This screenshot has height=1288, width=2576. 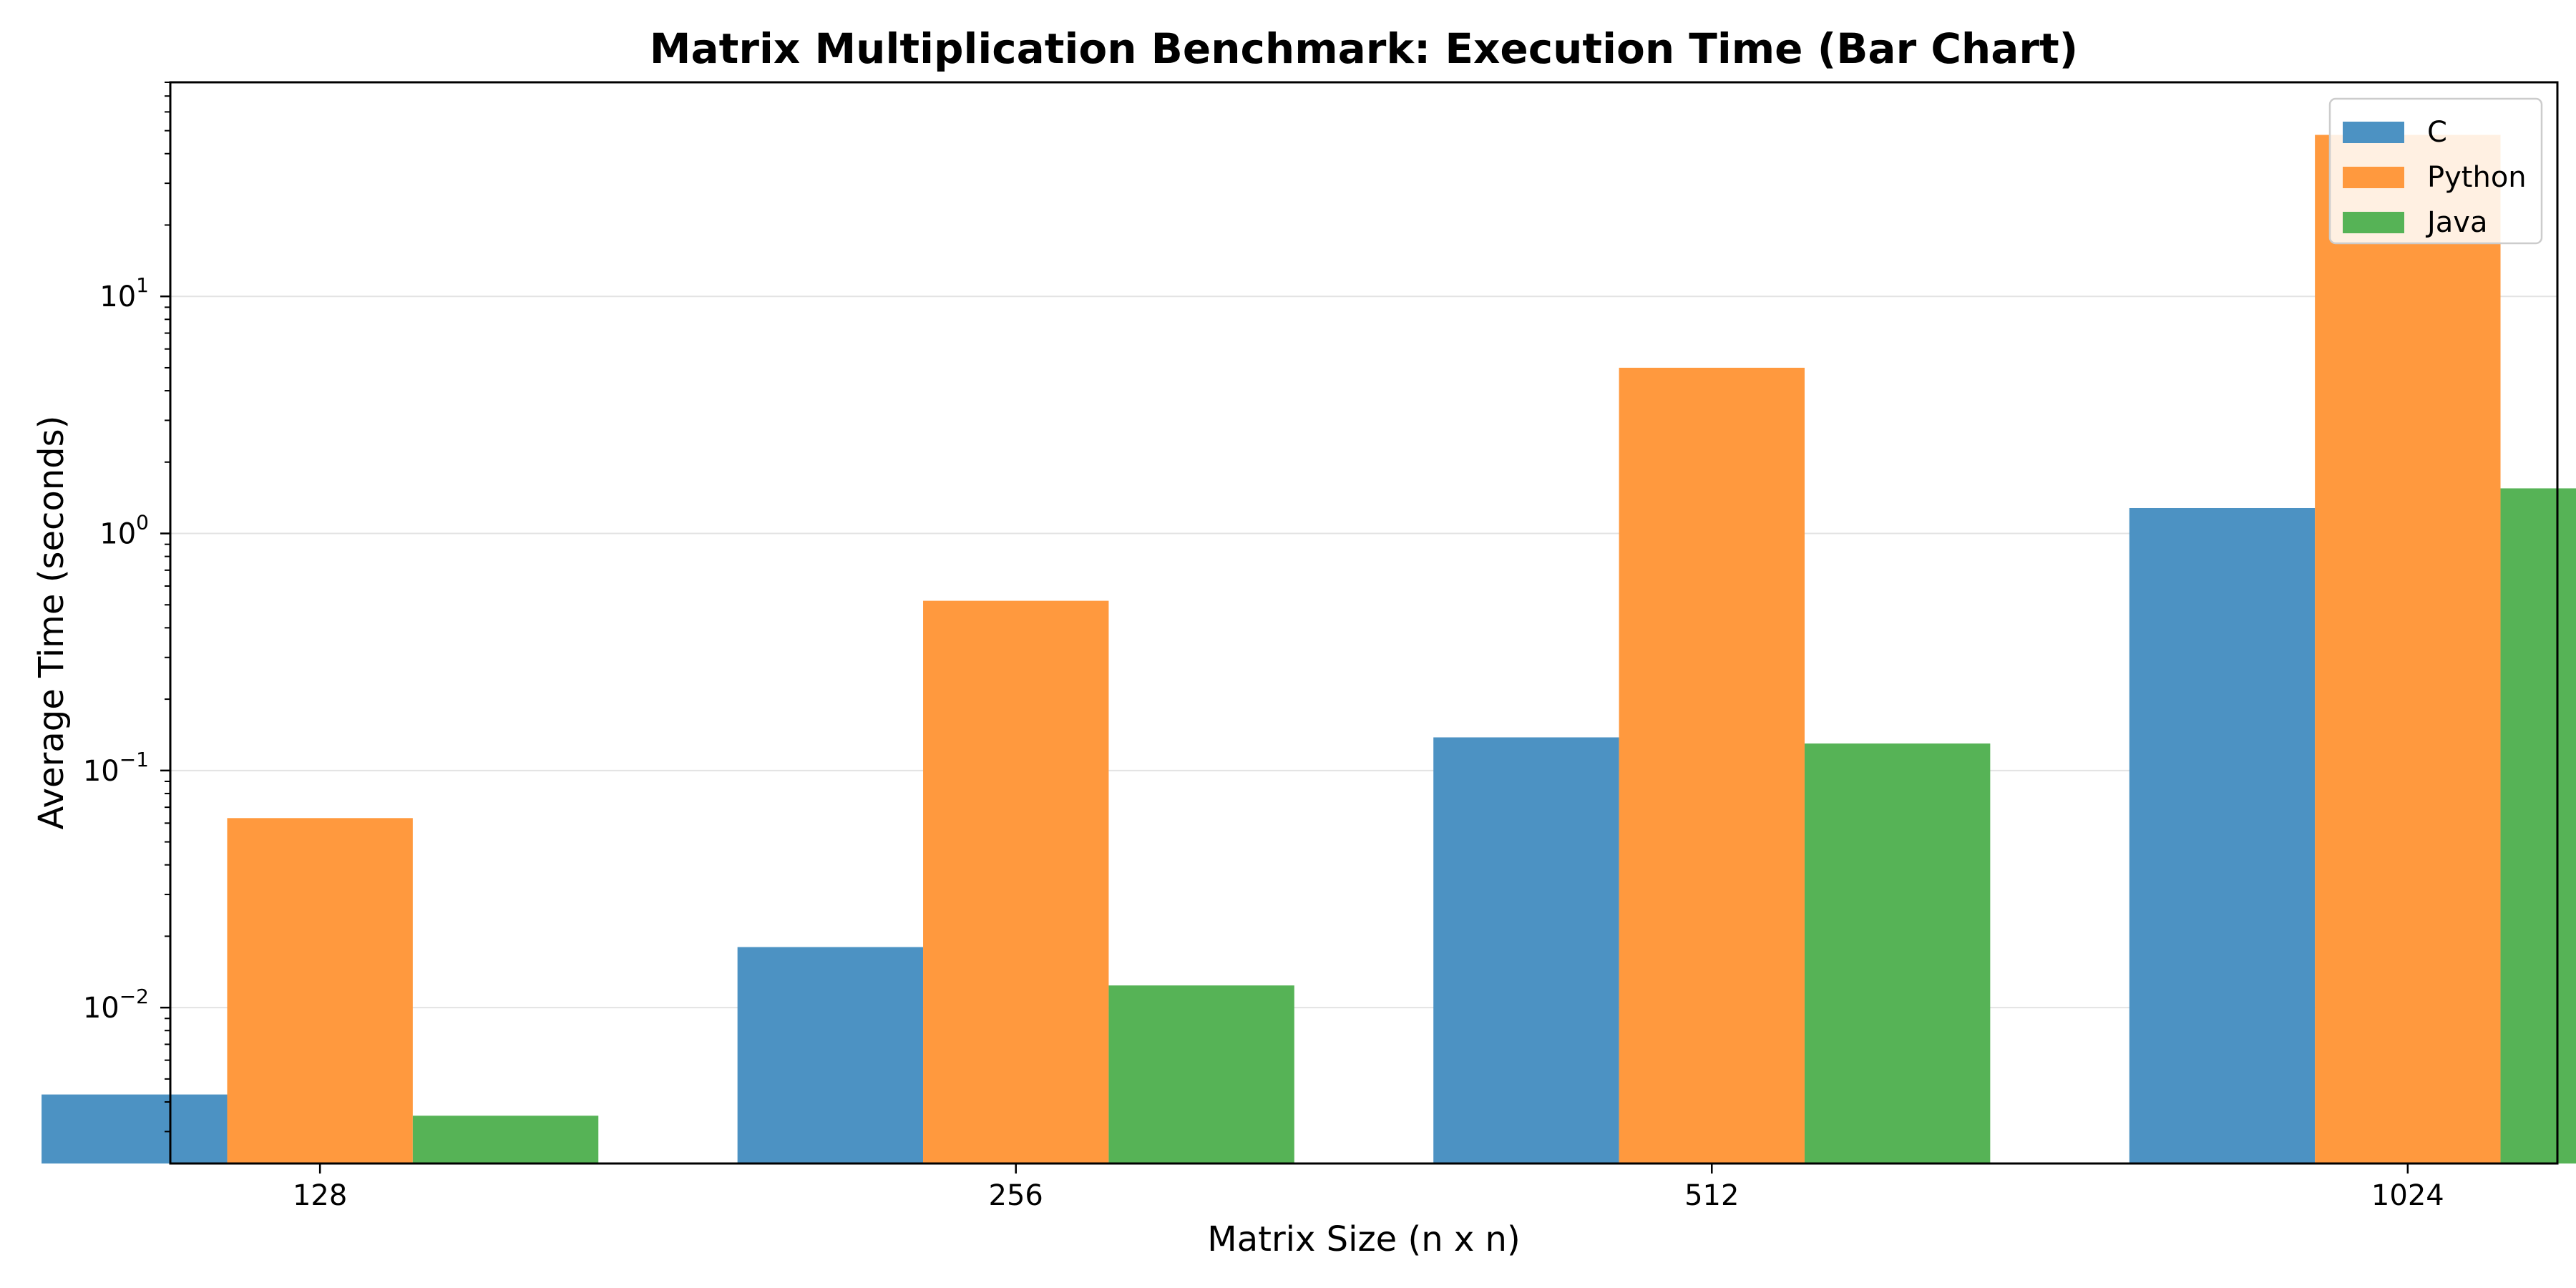 I want to click on legend-label-python: Python, so click(x=2477, y=177).